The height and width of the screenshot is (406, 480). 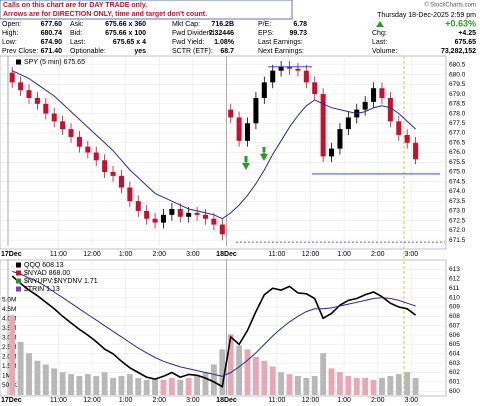 What do you see at coordinates (344, 254) in the screenshot?
I see `x-tick-label: 1:00` at bounding box center [344, 254].